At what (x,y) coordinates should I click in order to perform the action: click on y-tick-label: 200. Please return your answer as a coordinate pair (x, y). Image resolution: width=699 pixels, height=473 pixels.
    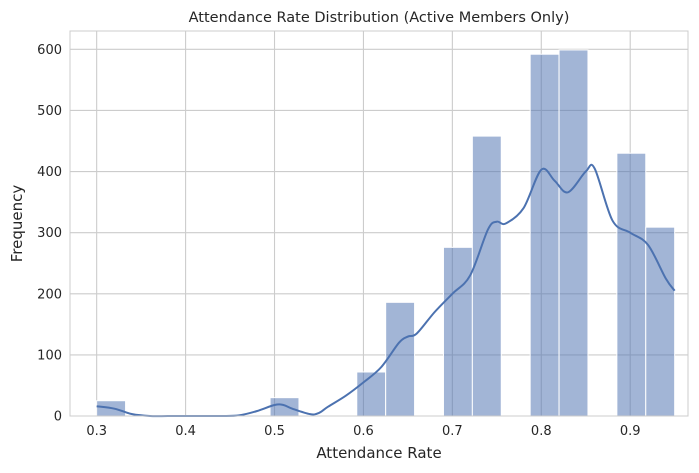
    Looking at the image, I should click on (49, 294).